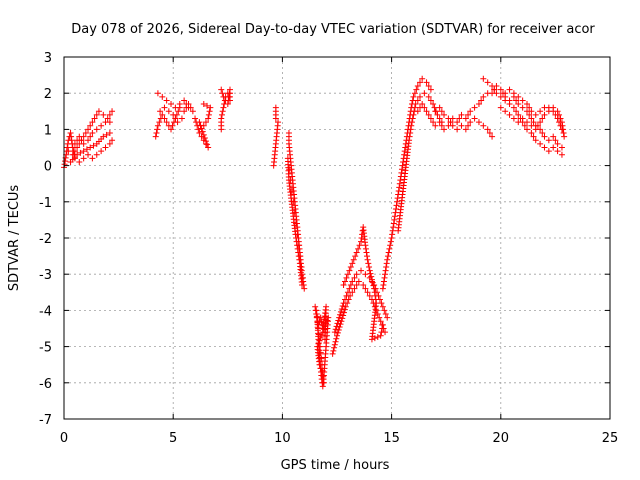  What do you see at coordinates (48, 130) in the screenshot?
I see `y-tick-label: 1` at bounding box center [48, 130].